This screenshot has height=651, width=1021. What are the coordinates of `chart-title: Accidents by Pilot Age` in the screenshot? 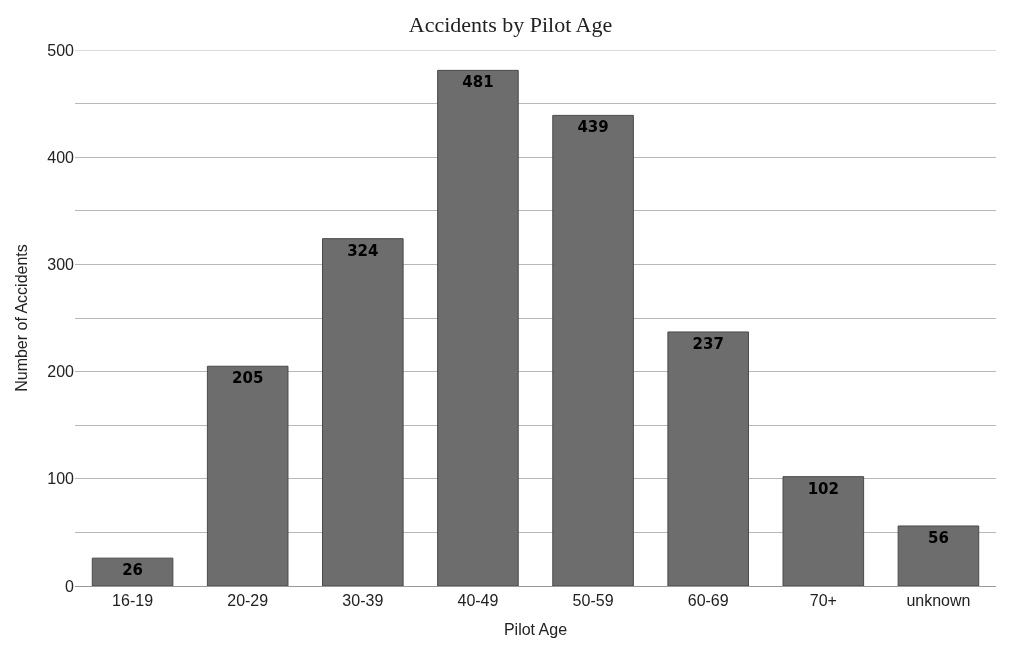 It's located at (510, 24).